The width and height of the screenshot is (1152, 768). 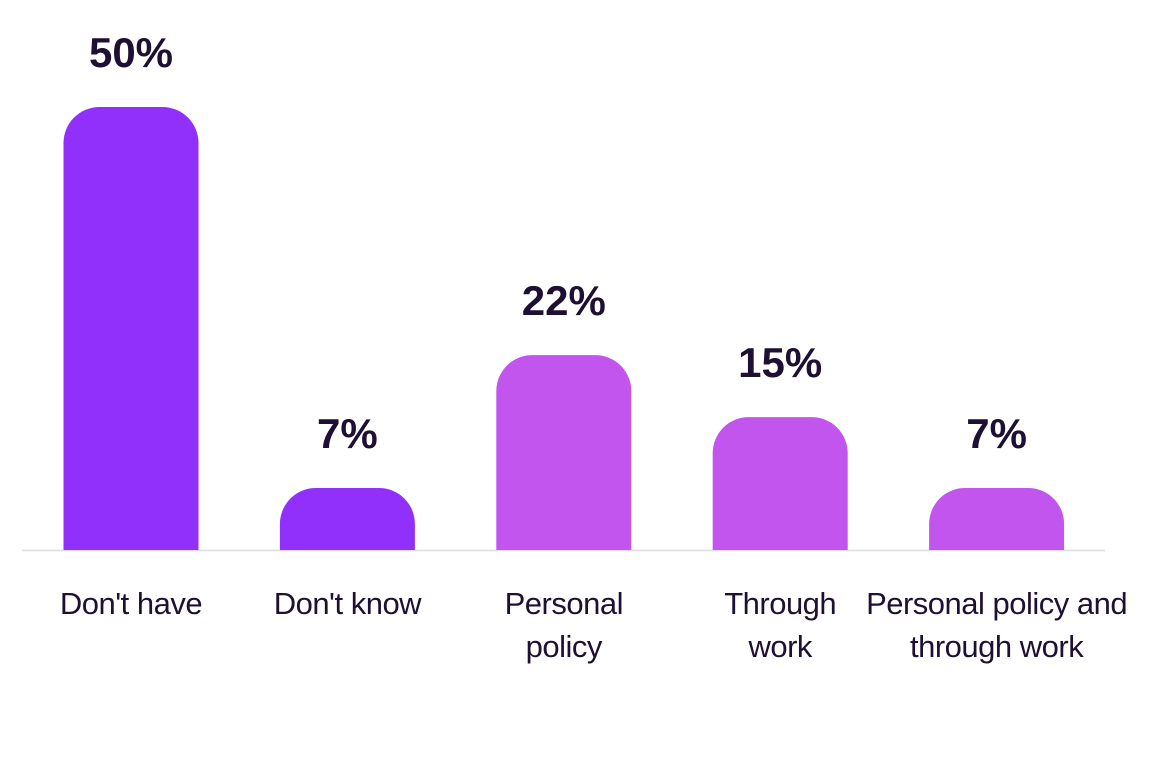 What do you see at coordinates (780, 362) in the screenshot?
I see `value-label: 15%` at bounding box center [780, 362].